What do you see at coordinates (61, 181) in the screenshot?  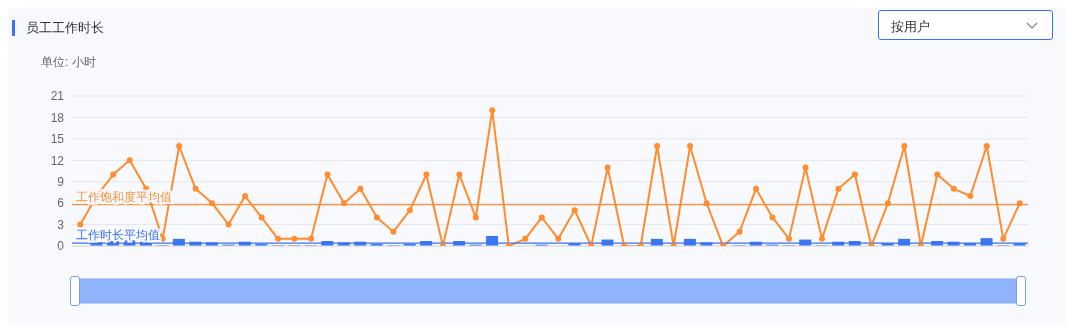 I see `y-tick-label: 9` at bounding box center [61, 181].